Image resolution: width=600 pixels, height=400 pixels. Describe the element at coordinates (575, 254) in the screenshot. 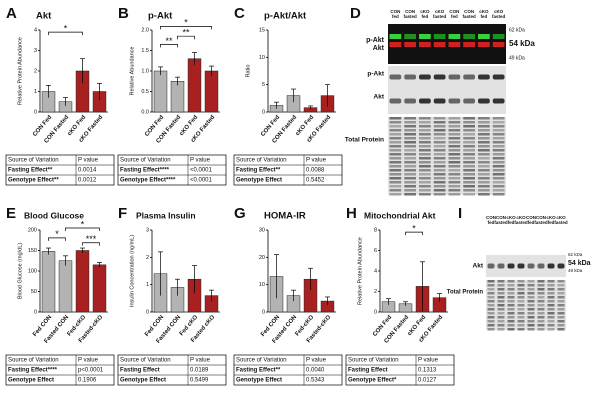

I see `marker-label: 62 kDa` at that location.